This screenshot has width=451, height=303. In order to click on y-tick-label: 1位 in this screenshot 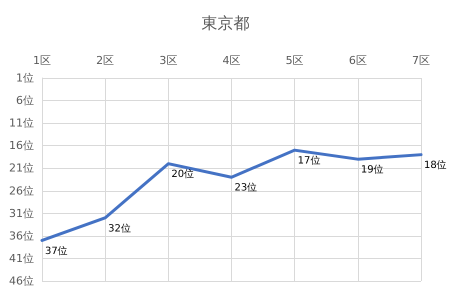, I will do `click(25, 78)`.